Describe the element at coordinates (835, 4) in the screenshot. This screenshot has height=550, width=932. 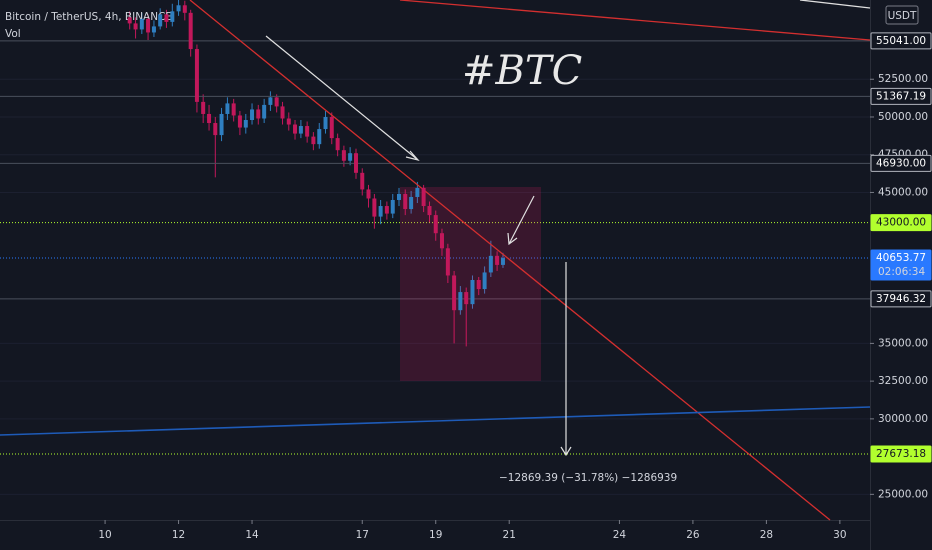
I see `drawn-line` at that location.